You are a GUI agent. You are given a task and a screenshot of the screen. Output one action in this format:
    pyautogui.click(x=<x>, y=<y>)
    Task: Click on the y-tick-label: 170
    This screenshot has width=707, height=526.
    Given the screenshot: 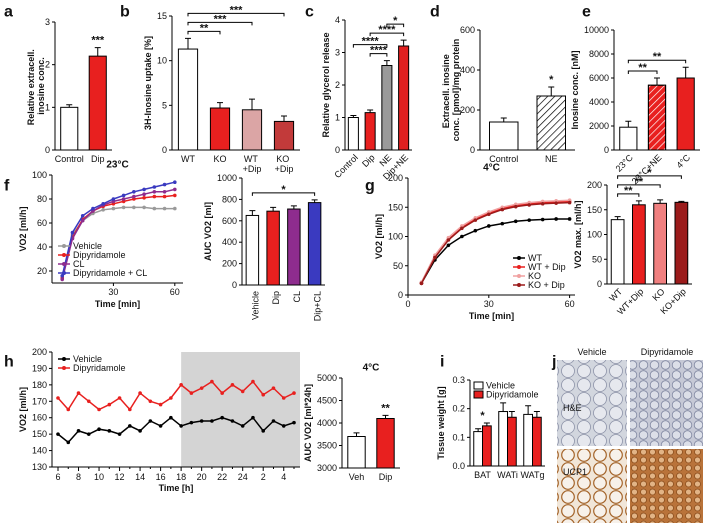 What is the action you would take?
    pyautogui.click(x=39, y=401)
    